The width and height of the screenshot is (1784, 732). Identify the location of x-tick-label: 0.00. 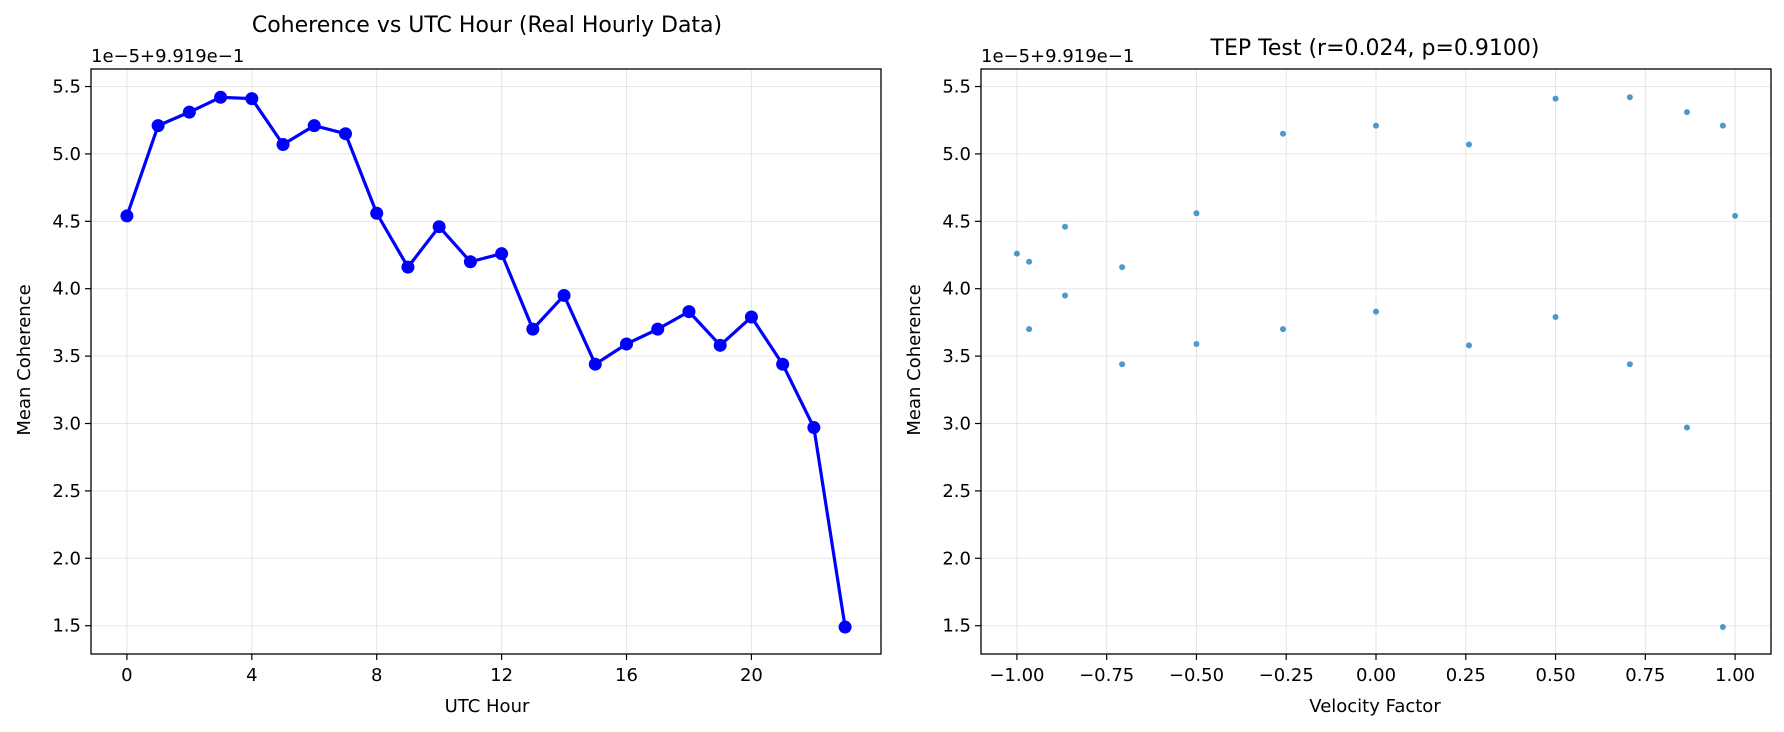
(1376, 675).